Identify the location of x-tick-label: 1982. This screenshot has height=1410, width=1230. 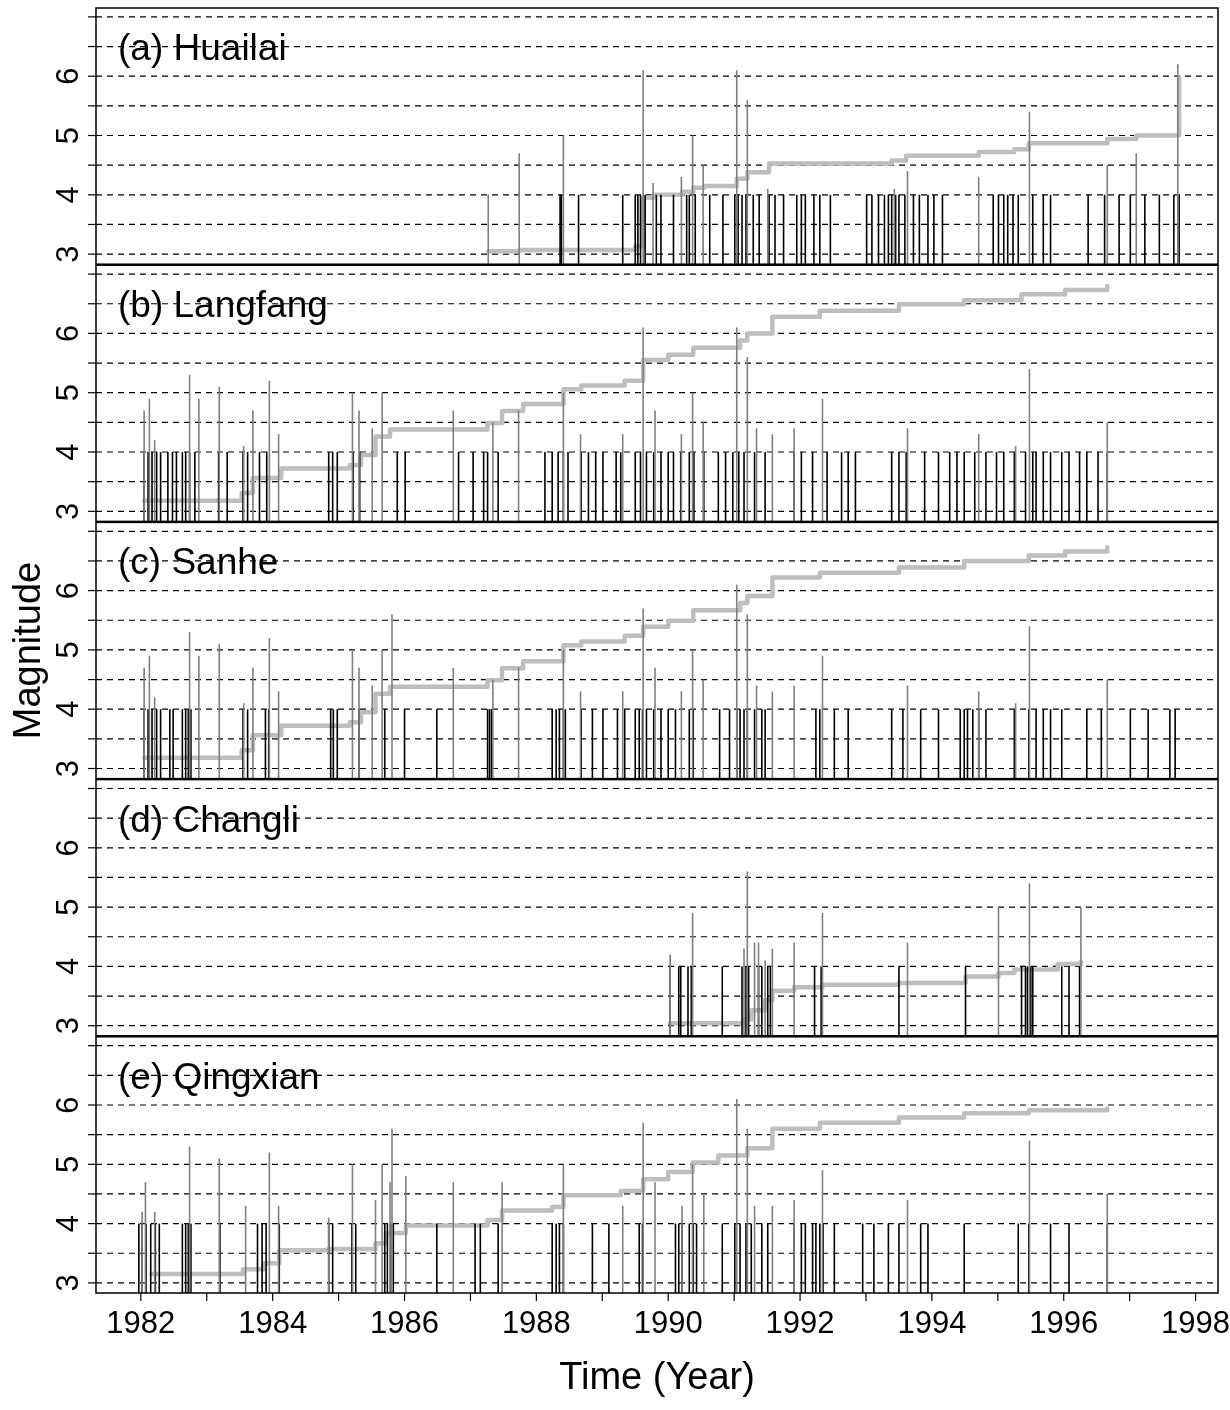
(141, 1322).